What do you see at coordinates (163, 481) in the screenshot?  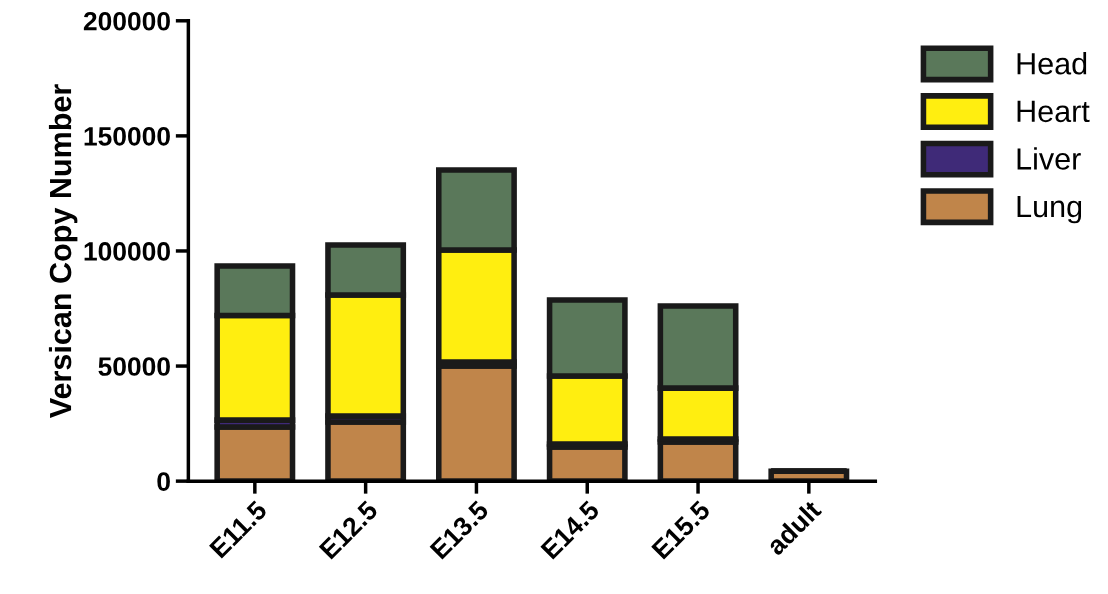 I see `y-tick-label: 0` at bounding box center [163, 481].